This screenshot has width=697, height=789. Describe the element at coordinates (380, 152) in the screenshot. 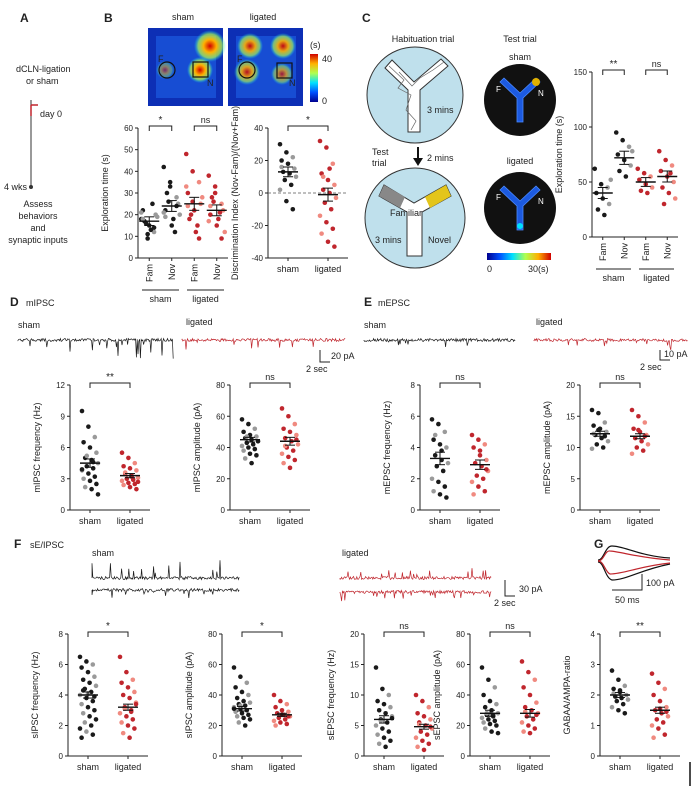

I see `test-trial-label-a: Test` at that location.